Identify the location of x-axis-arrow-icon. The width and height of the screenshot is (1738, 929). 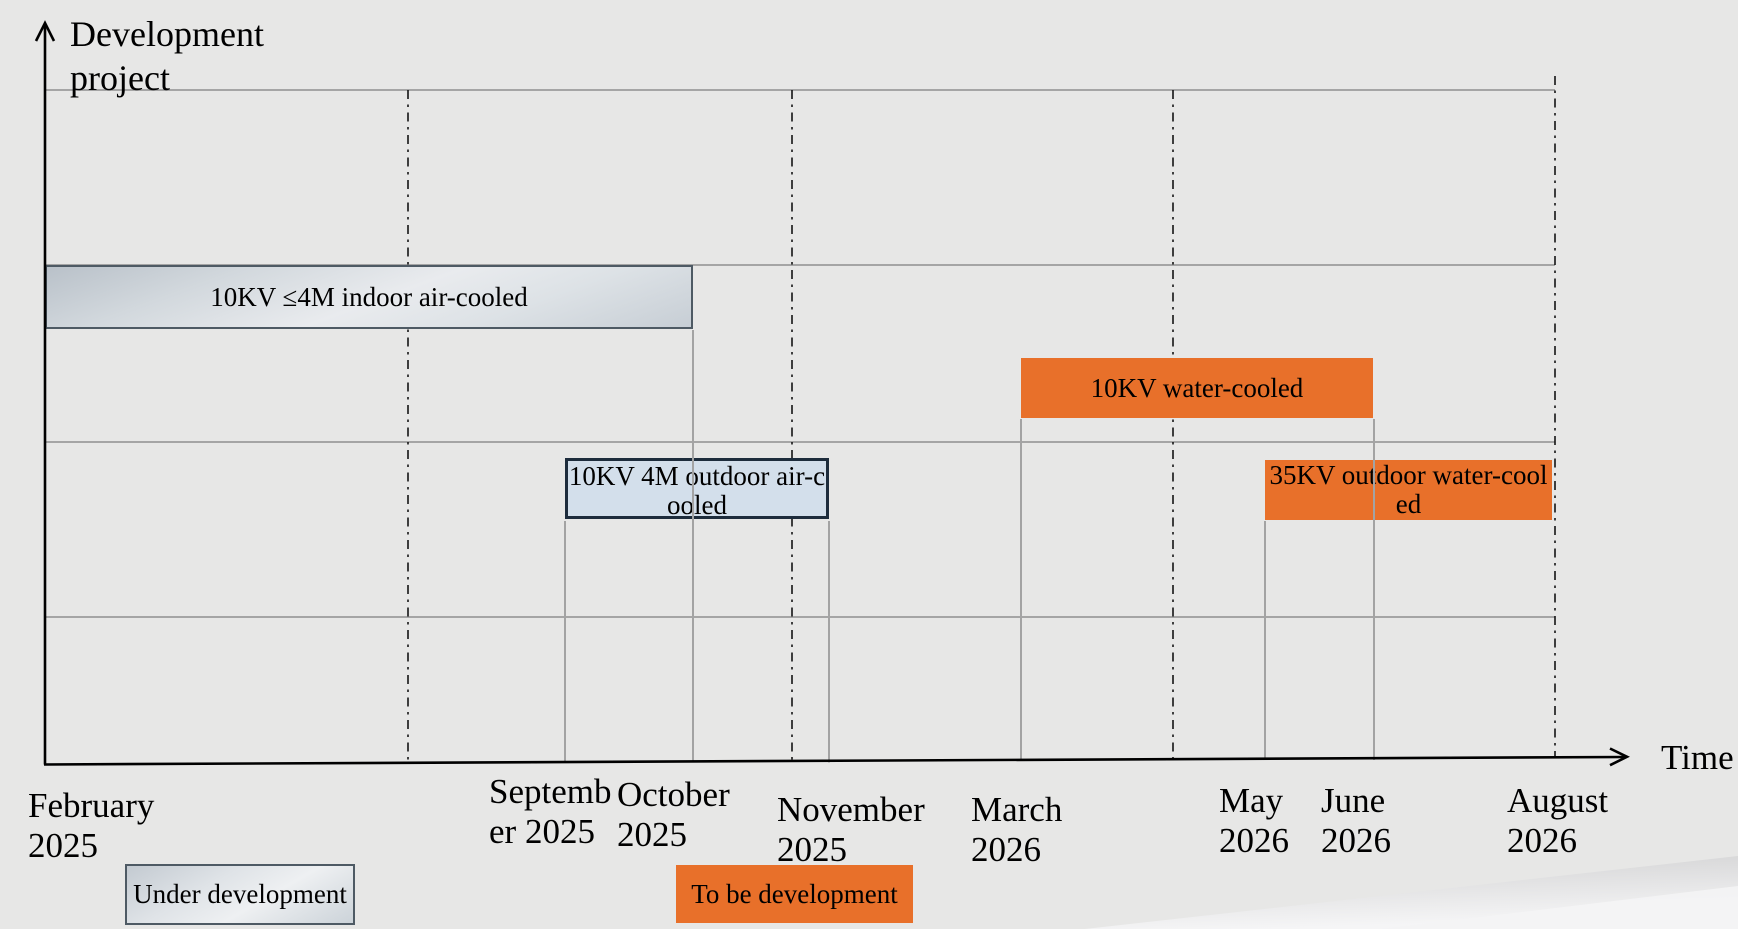
(1619, 757).